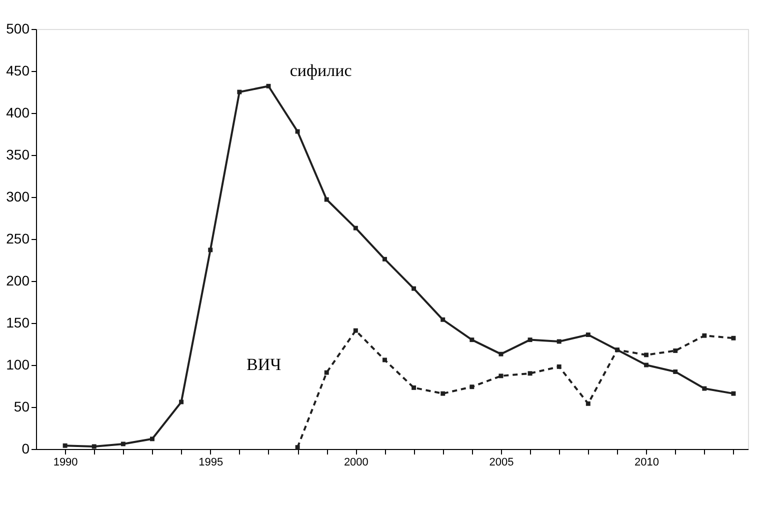 The height and width of the screenshot is (521, 781). What do you see at coordinates (18, 196) in the screenshot?
I see `y-tick-label: 300` at bounding box center [18, 196].